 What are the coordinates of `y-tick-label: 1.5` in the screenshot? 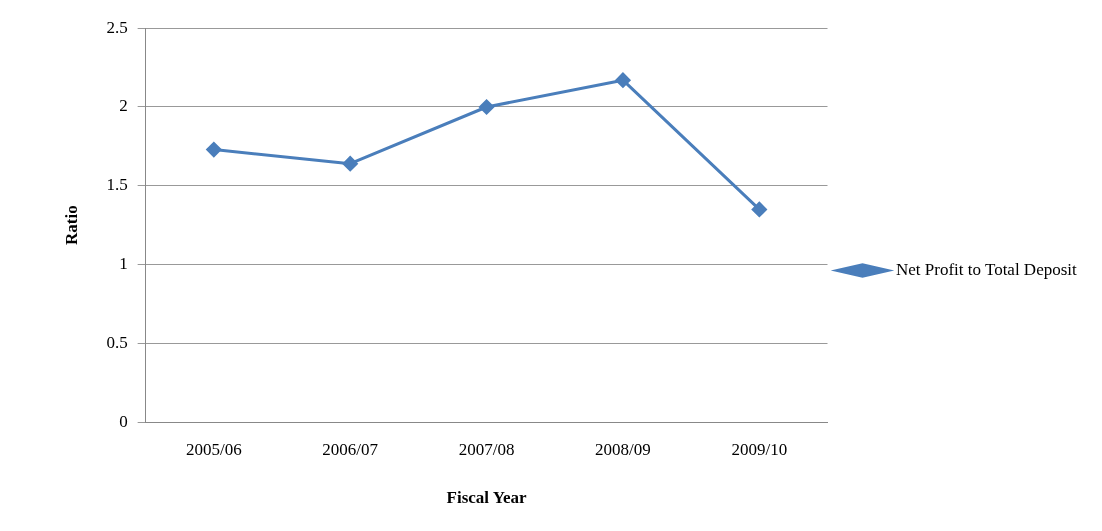 It's located at (117, 185).